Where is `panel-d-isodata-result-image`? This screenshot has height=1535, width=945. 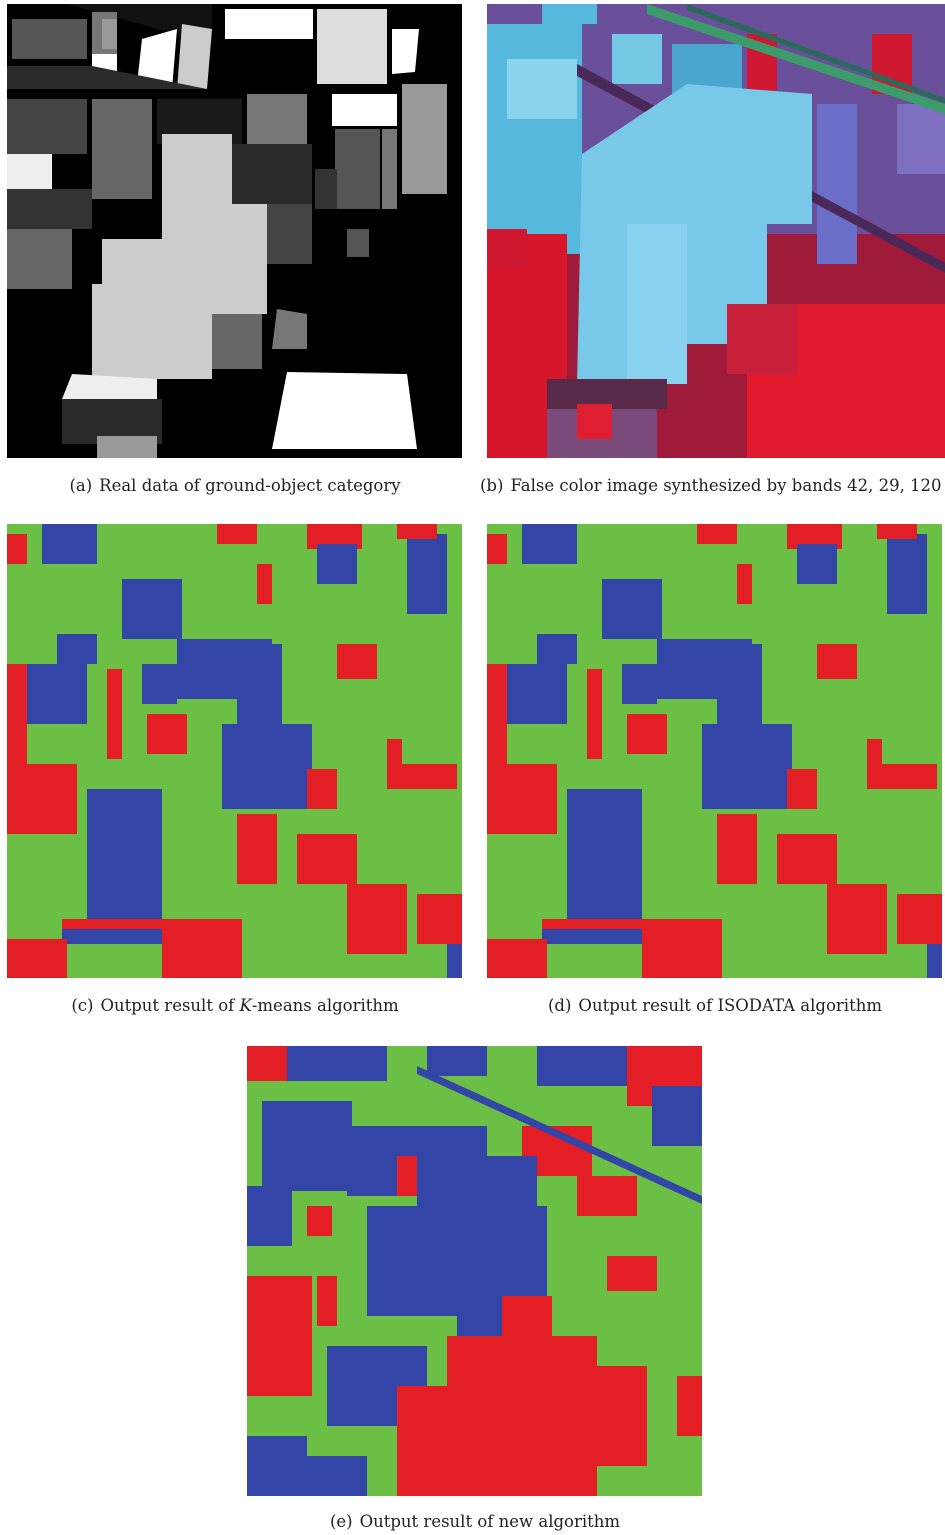
panel-d-isodata-result-image is located at coordinates (714, 751).